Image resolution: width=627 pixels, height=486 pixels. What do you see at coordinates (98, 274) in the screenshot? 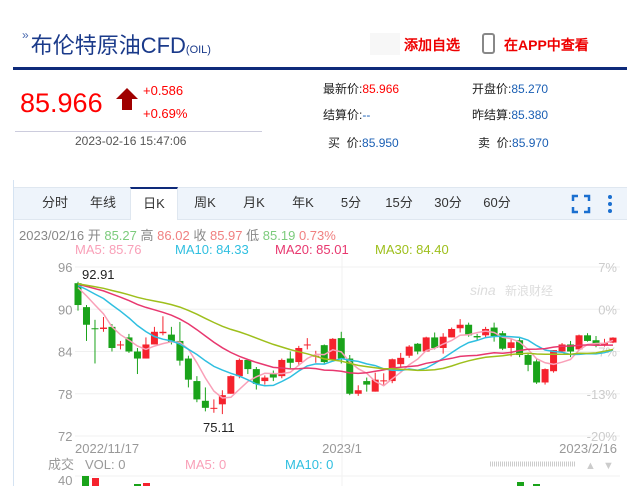
I see `max-price-label: 92.91` at bounding box center [98, 274].